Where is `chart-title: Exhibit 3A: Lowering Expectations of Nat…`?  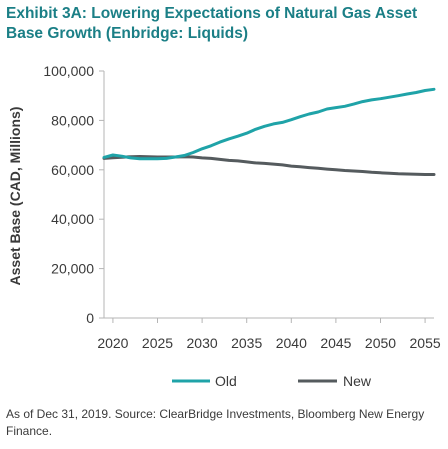
chart-title: Exhibit 3A: Lowering Expectations of Nat… is located at coordinates (212, 23).